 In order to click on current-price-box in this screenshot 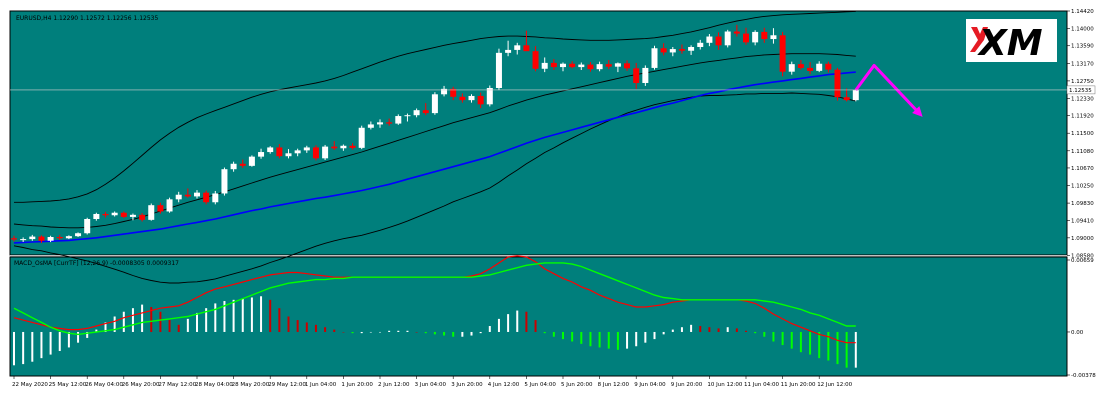, I will do `click(1081, 90)`.